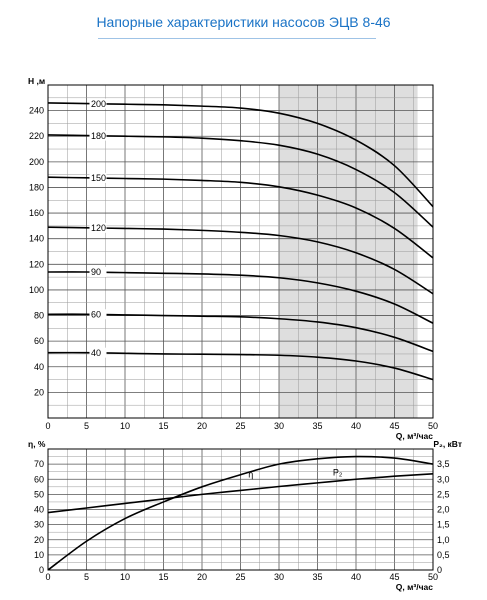 The width and height of the screenshot is (487, 600). I want to click on y-tick-label-right: 0, so click(439, 570).